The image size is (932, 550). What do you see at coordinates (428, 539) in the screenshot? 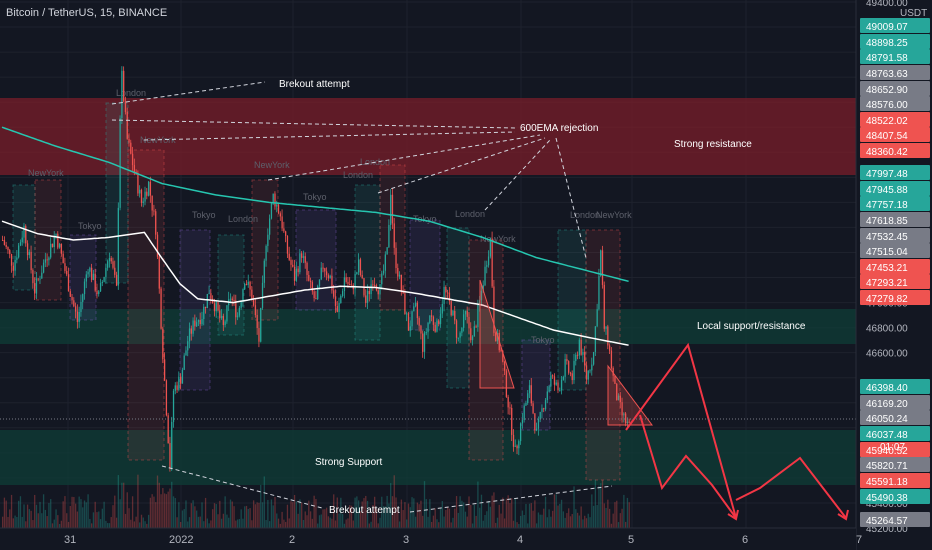
I see `time-axis` at bounding box center [428, 539].